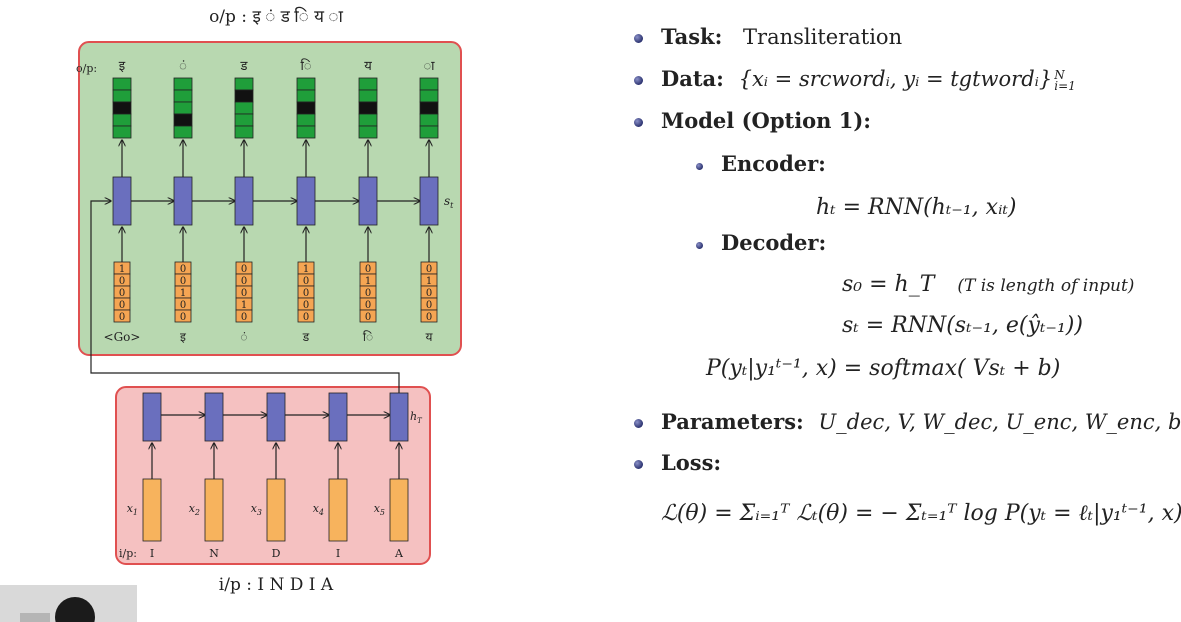  What do you see at coordinates (1046, 286) in the screenshot?
I see `s0-note: (T is length of input)` at bounding box center [1046, 286].